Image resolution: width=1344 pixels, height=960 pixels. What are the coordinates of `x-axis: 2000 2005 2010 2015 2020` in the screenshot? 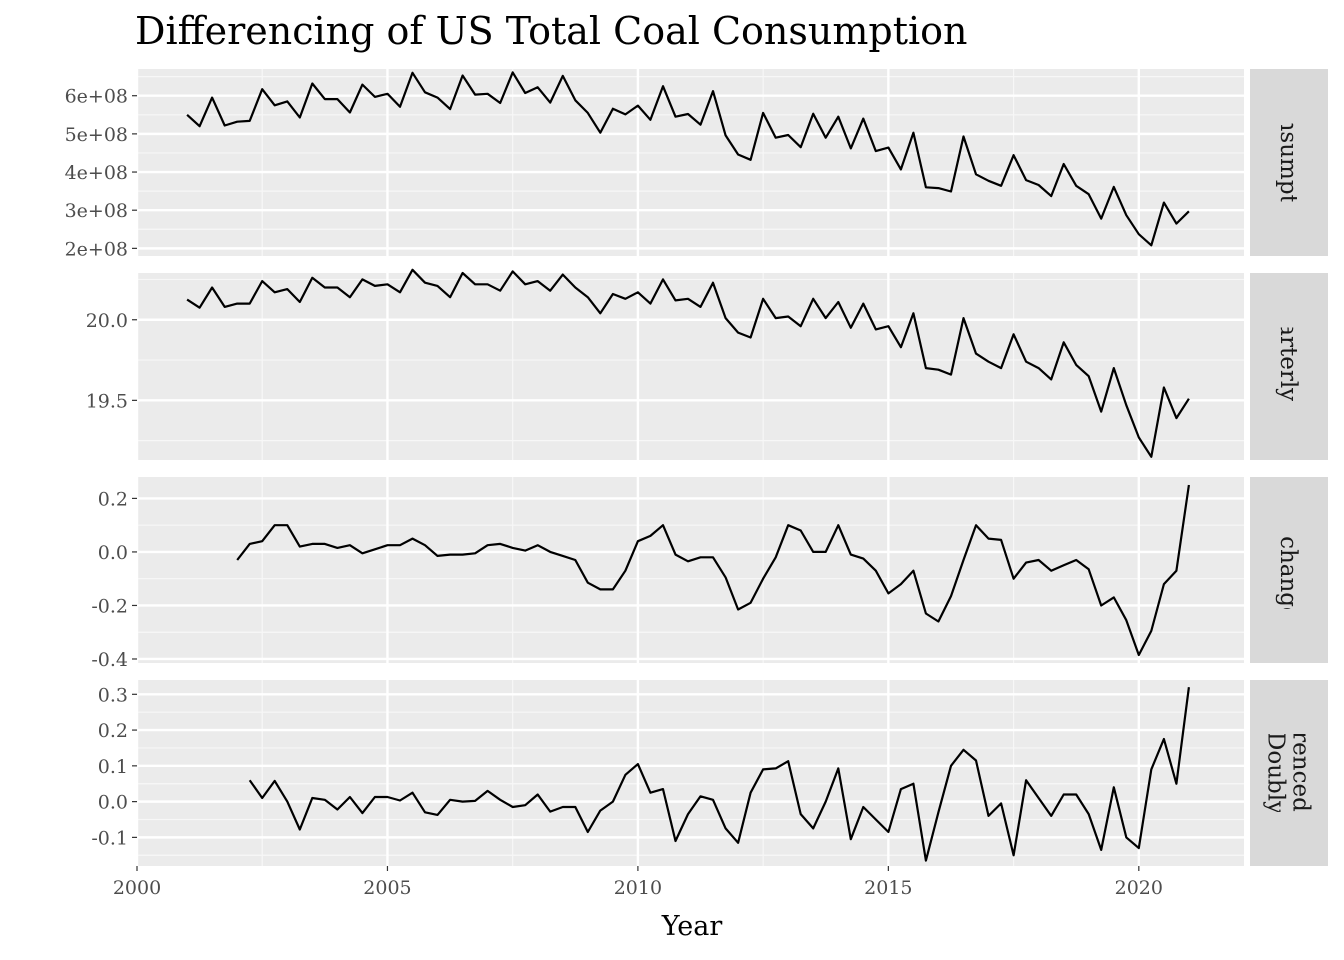 It's located at (638, 882).